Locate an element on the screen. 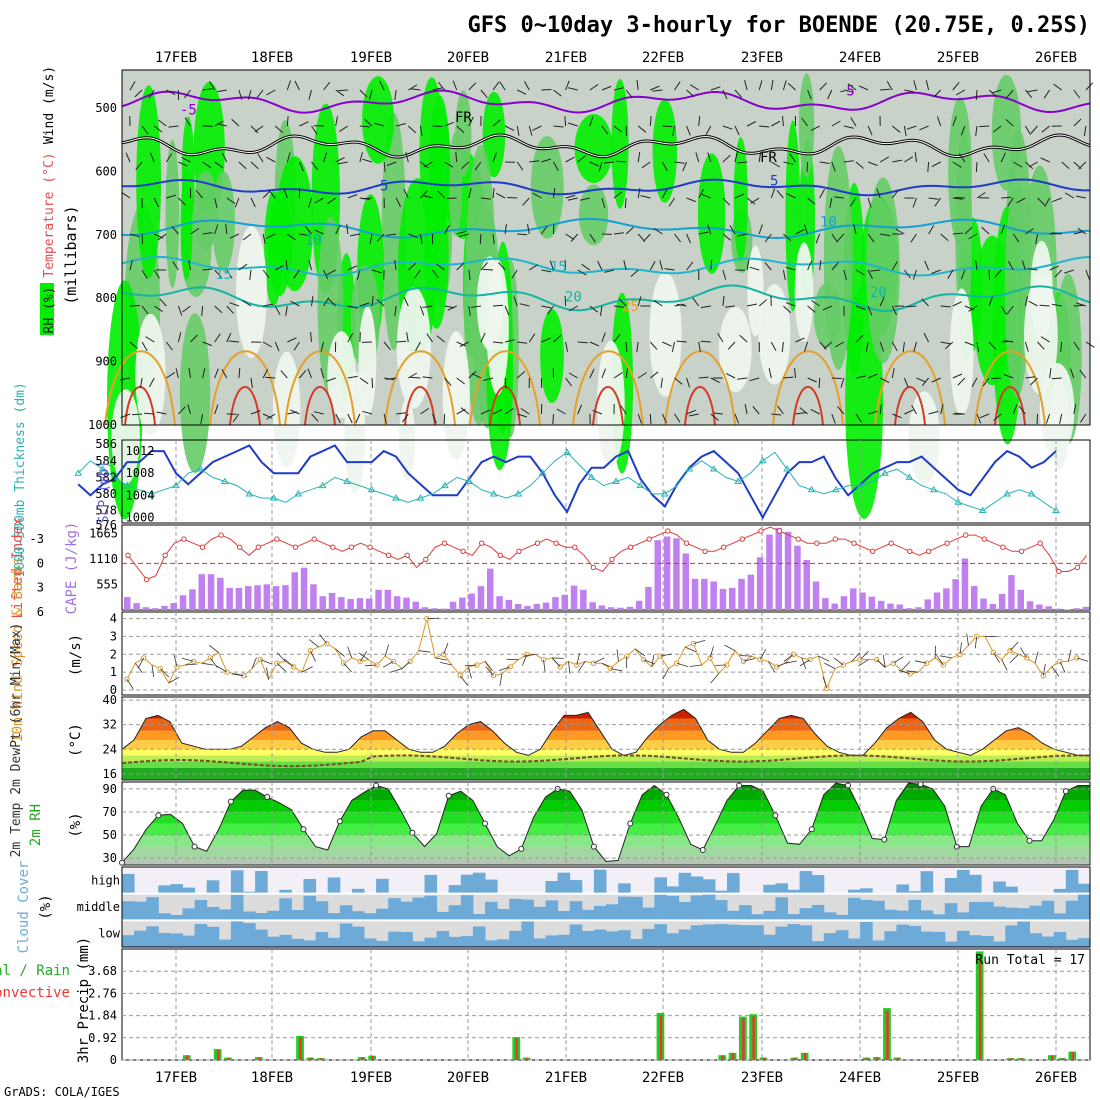 The height and width of the screenshot is (1100, 1100). temp-tick-label: 40 is located at coordinates (110, 700).